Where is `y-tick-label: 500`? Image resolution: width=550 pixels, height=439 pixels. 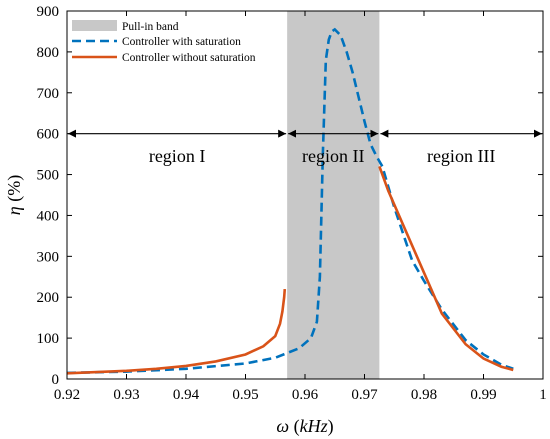 y-tick-label: 500 is located at coordinates (48, 176).